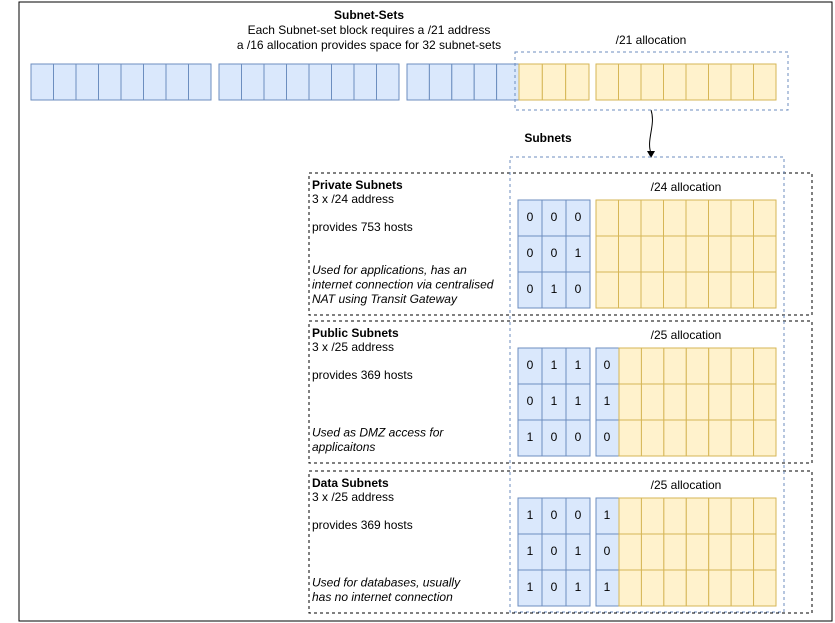 This screenshot has width=835, height=623. I want to click on description: has no internet connection, so click(382, 597).